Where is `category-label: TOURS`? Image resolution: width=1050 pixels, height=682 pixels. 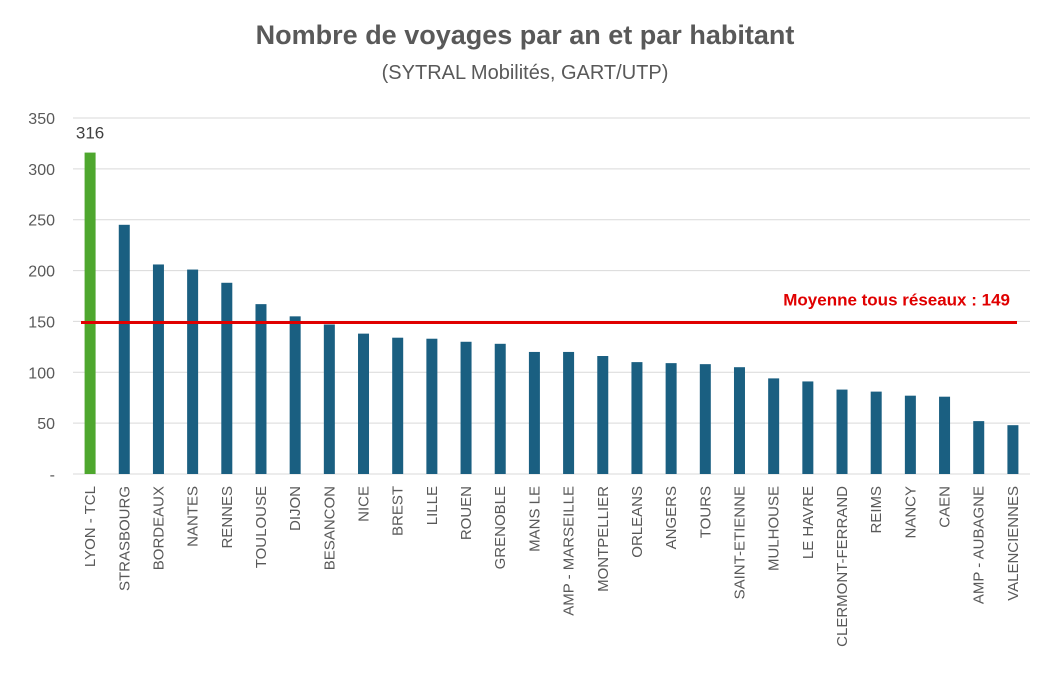 category-label: TOURS is located at coordinates (705, 512).